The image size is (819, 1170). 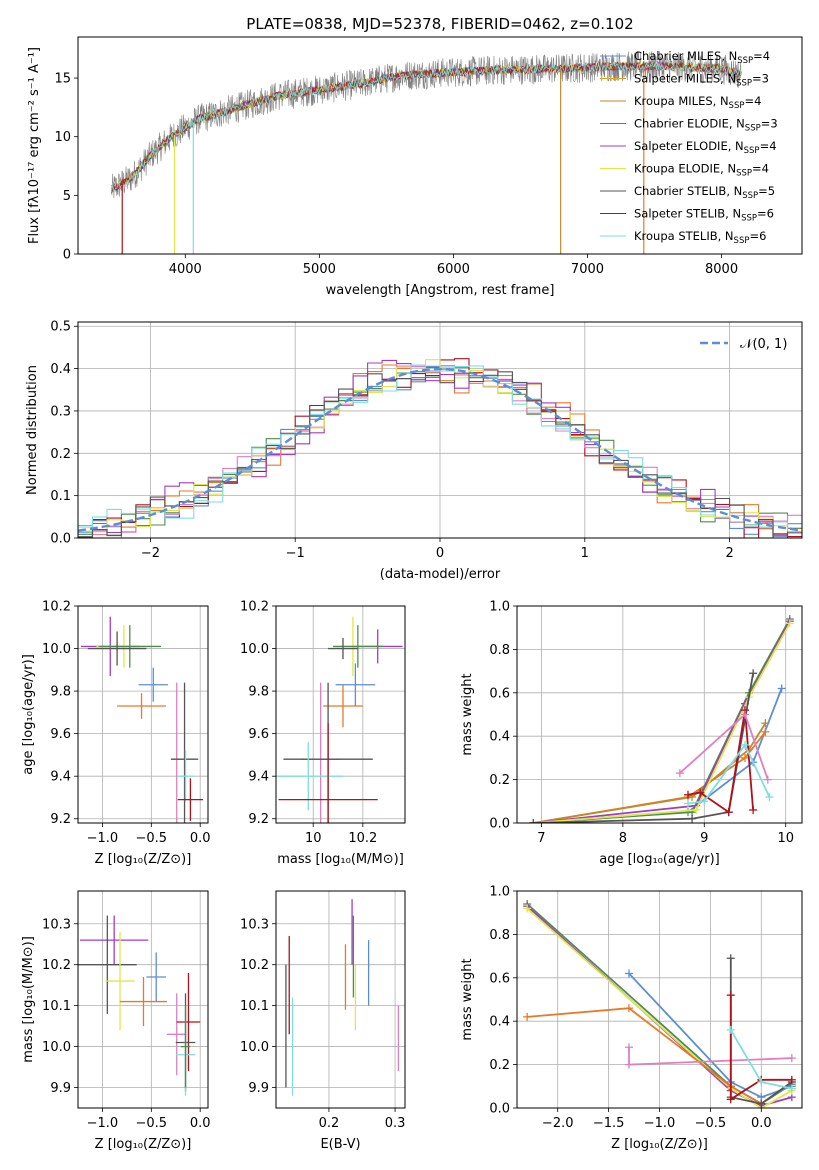 I want to click on age-vs-Z-ytick-label: 9.6, so click(x=60, y=734).